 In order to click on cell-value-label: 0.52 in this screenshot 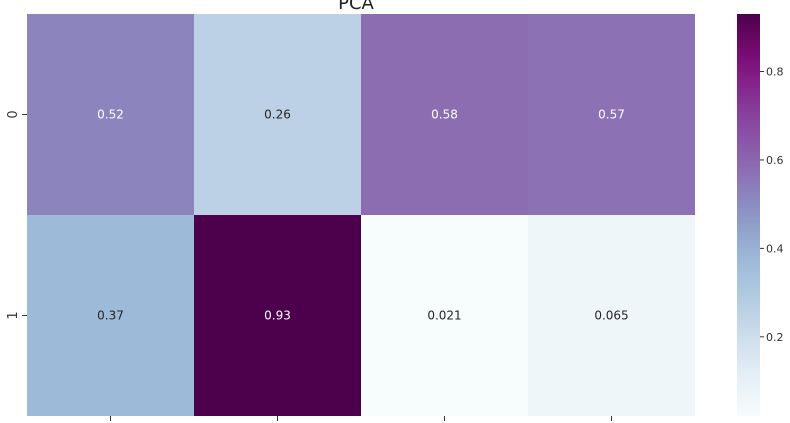, I will do `click(110, 115)`.